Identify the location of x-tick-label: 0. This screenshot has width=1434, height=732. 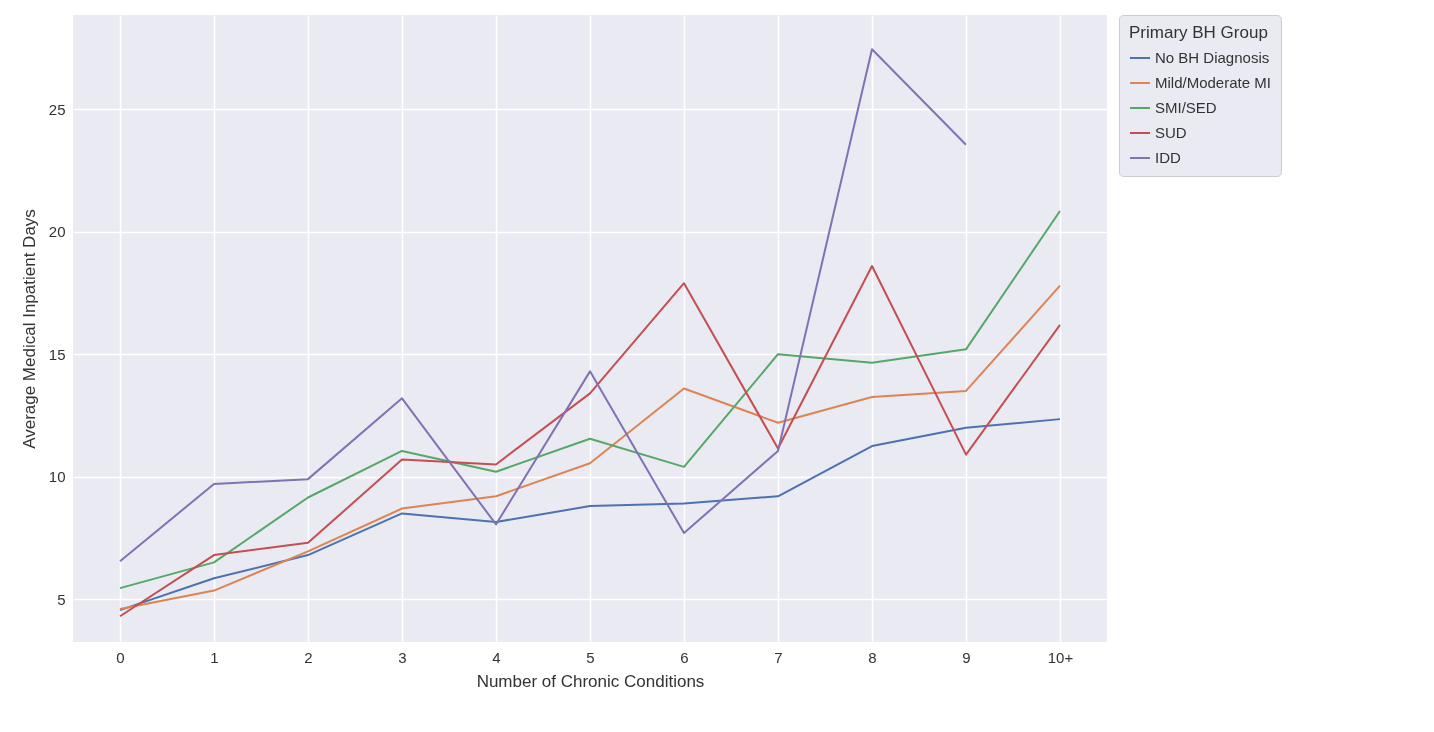
(120, 657).